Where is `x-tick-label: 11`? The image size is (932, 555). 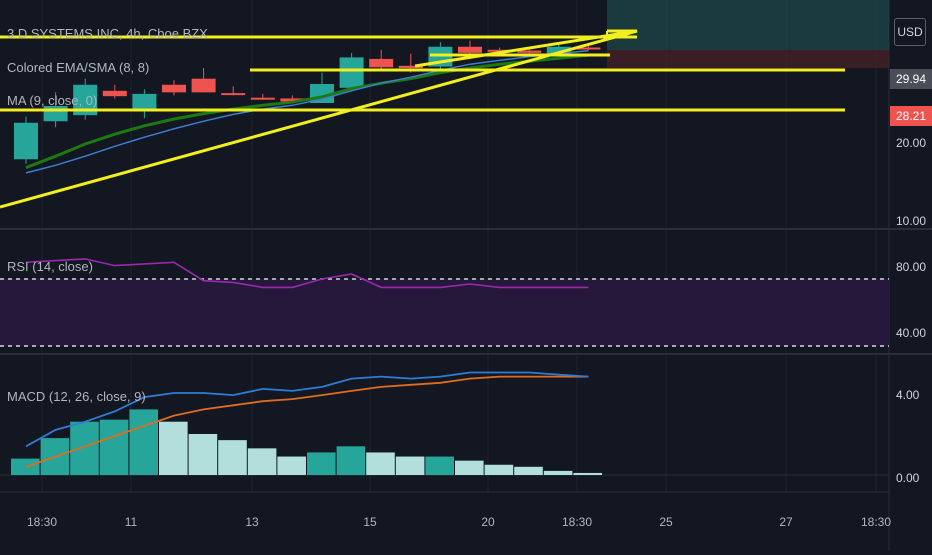 x-tick-label: 11 is located at coordinates (131, 522).